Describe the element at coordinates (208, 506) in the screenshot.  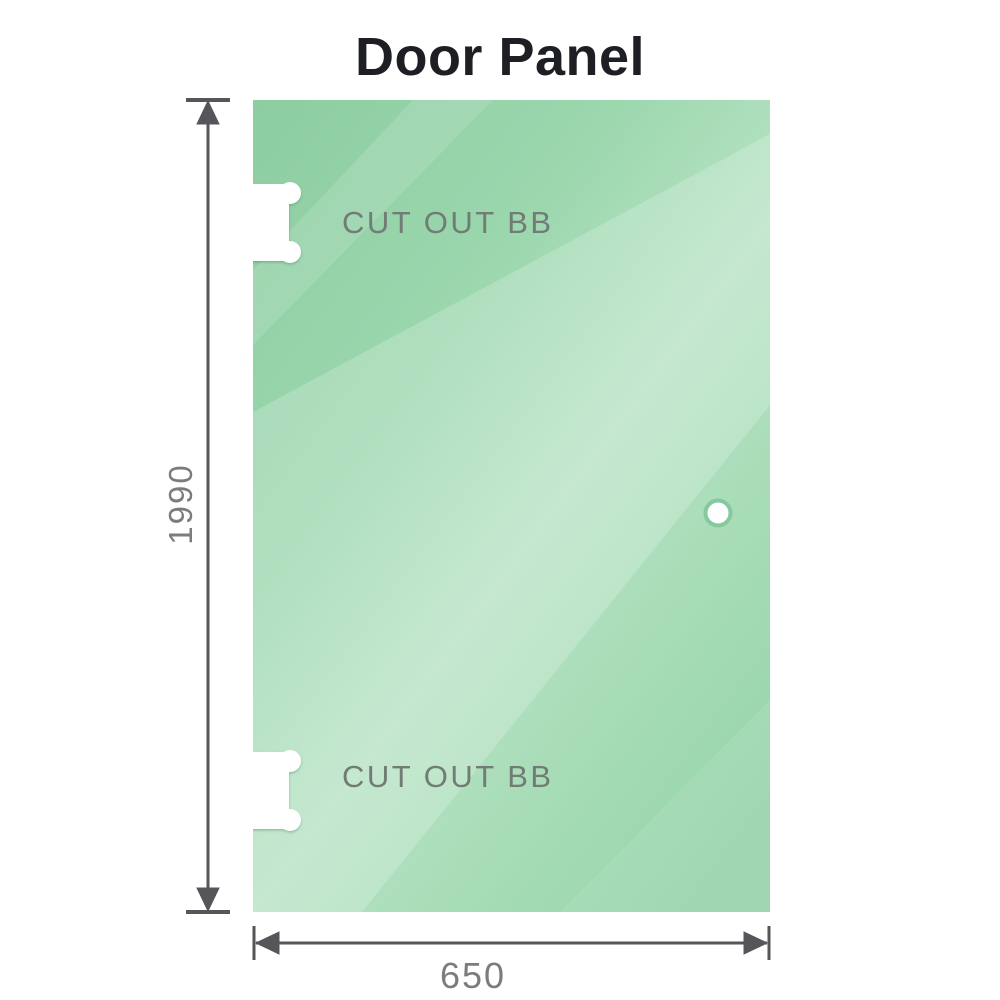
I see `height-dimension-line` at that location.